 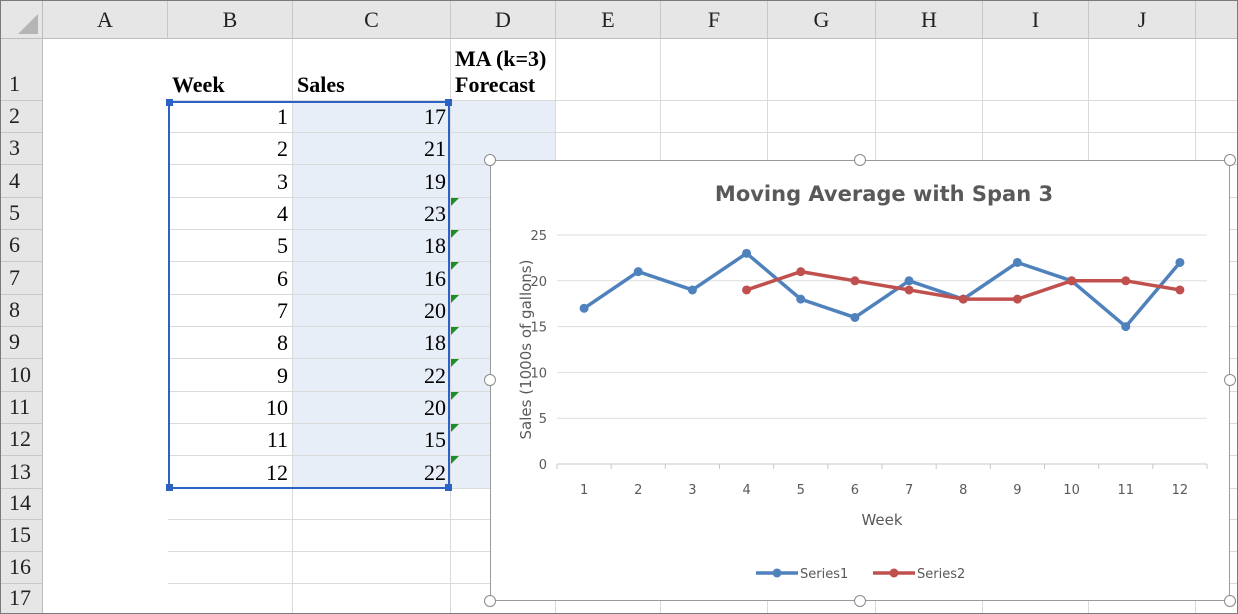 What do you see at coordinates (372, 568) in the screenshot?
I see `cell-b16` at bounding box center [372, 568].